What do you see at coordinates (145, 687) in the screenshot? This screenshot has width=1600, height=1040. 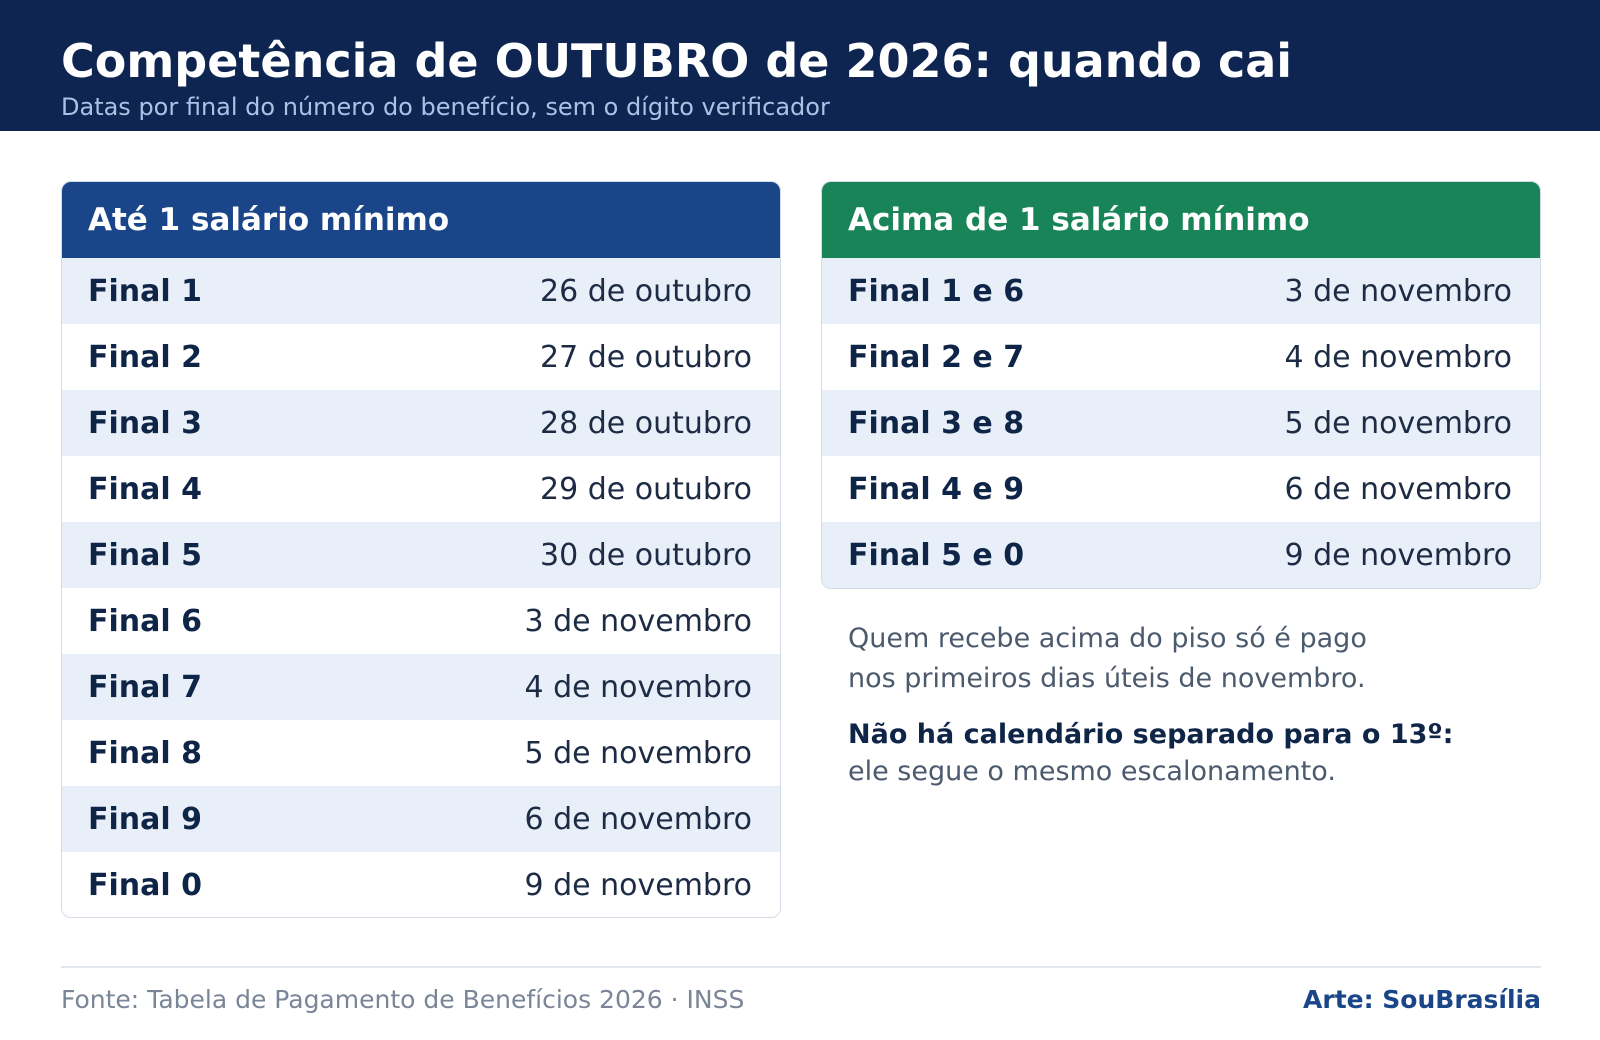 I see `row-label: Final 7` at bounding box center [145, 687].